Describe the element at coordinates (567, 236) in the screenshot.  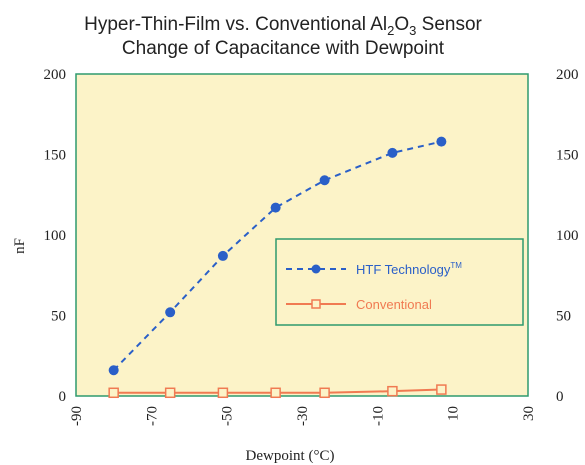
I see `y-tick-label-right: 100` at that location.